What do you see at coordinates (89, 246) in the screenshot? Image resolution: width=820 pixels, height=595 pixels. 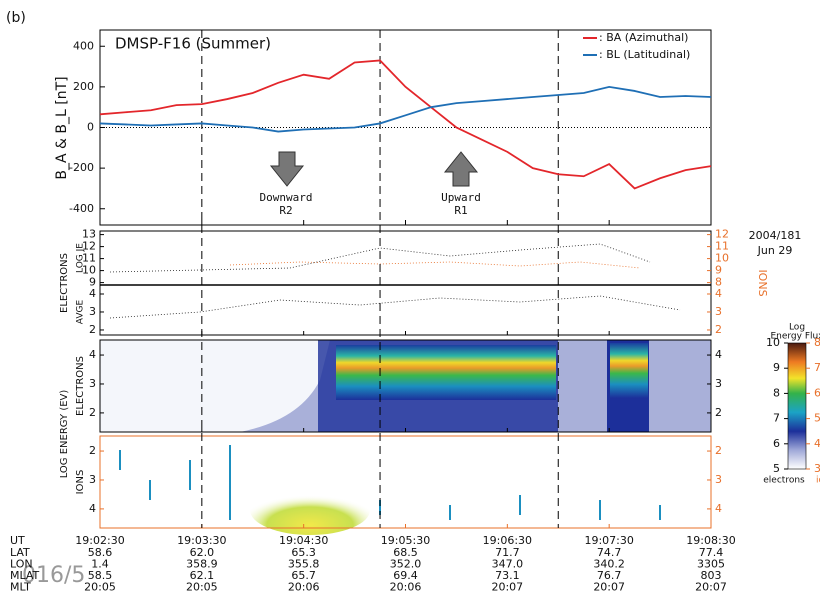 I see `y-tick-label: 12` at bounding box center [89, 246].